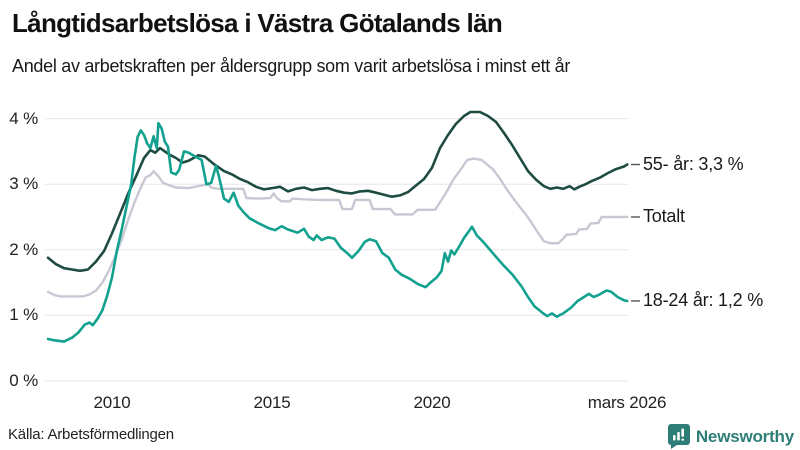 Image resolution: width=800 pixels, height=450 pixels. I want to click on series-end-label-55- år: 55- år: 3,3 %, so click(693, 163).